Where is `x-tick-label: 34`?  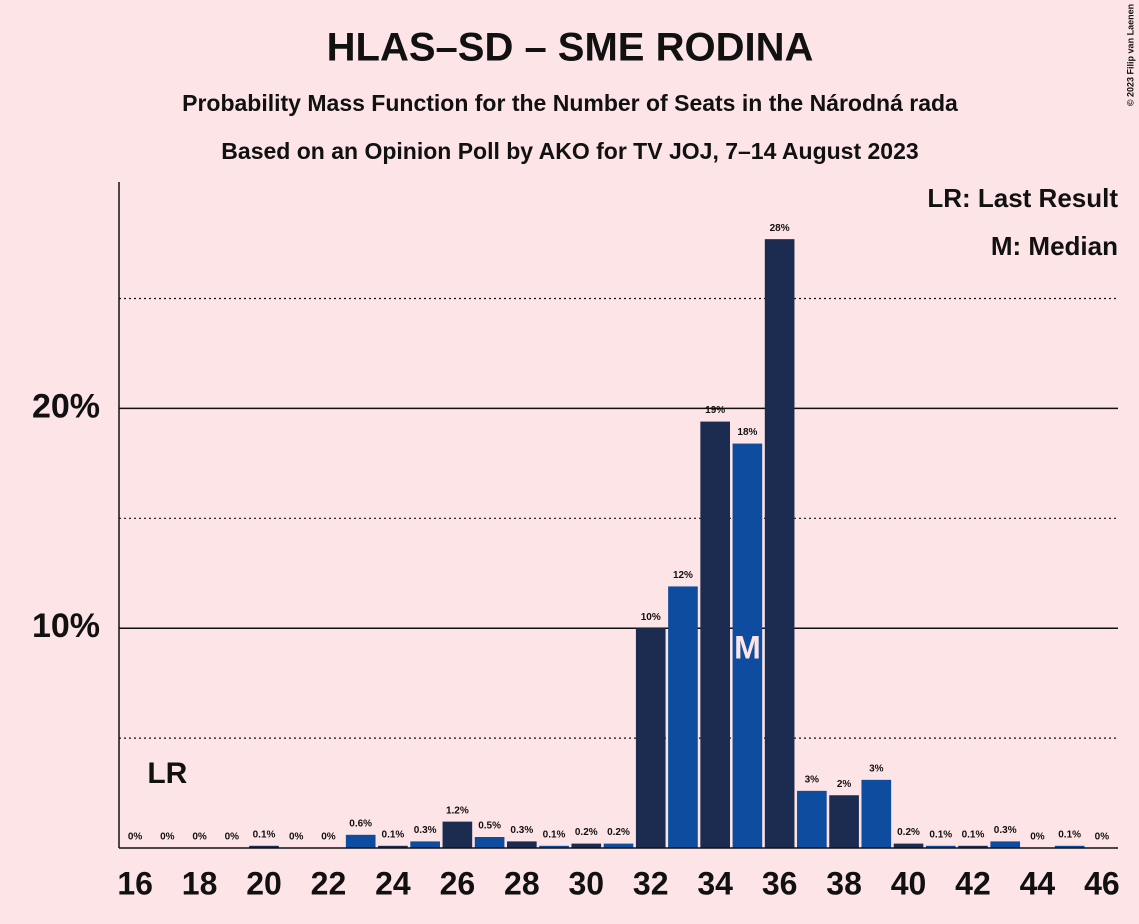 x-tick-label: 34 is located at coordinates (715, 883).